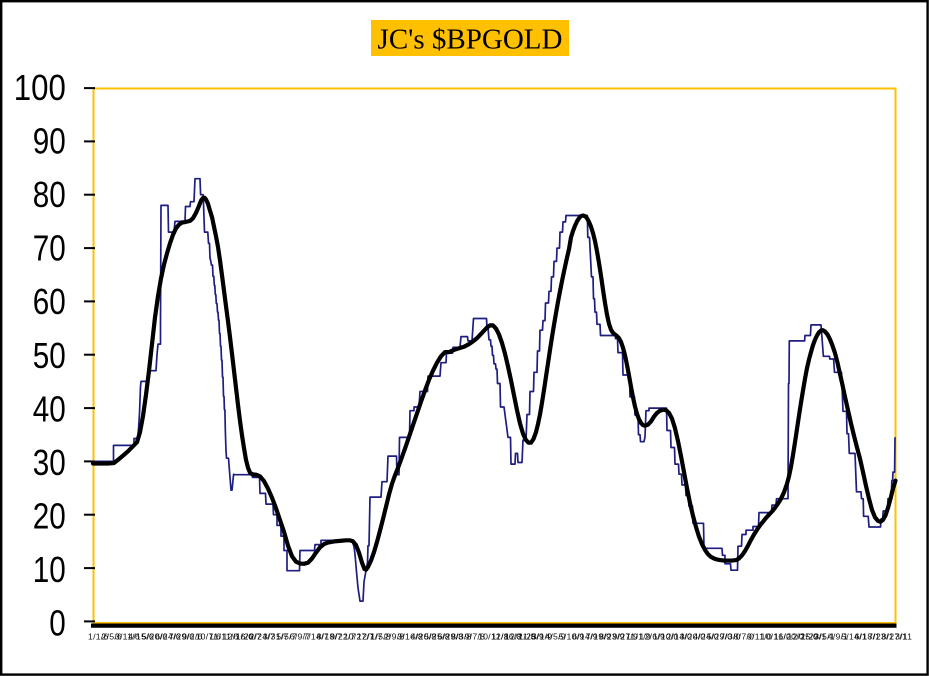  Describe the element at coordinates (838, 636) in the screenshot. I see `svg-text: 4/9/1` at that location.